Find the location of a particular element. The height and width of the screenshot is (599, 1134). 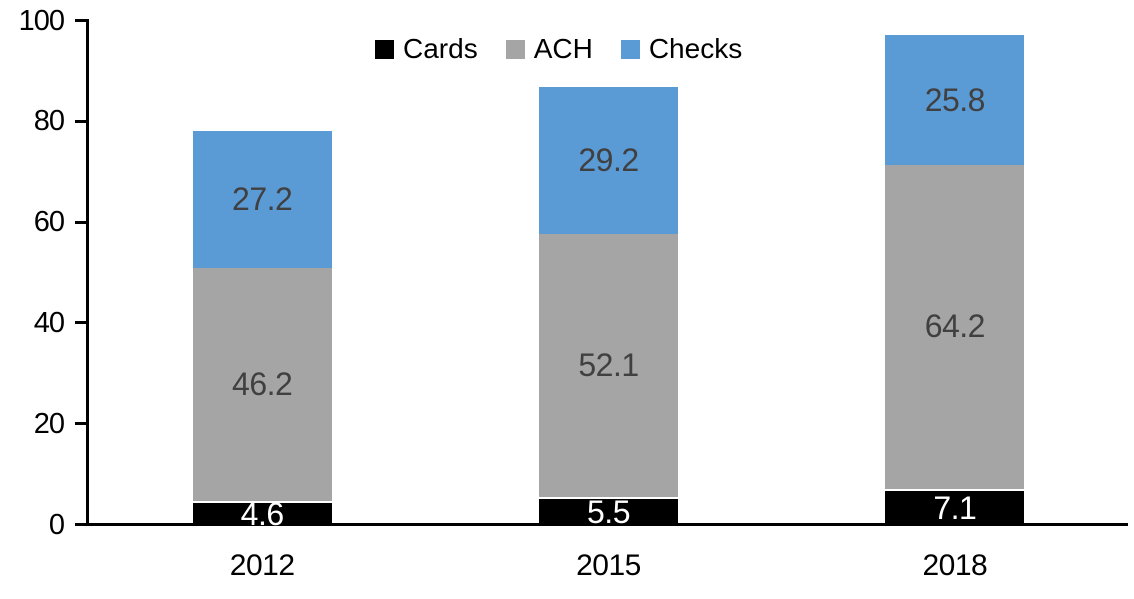

bar-value-label: 4.6 is located at coordinates (262, 514).